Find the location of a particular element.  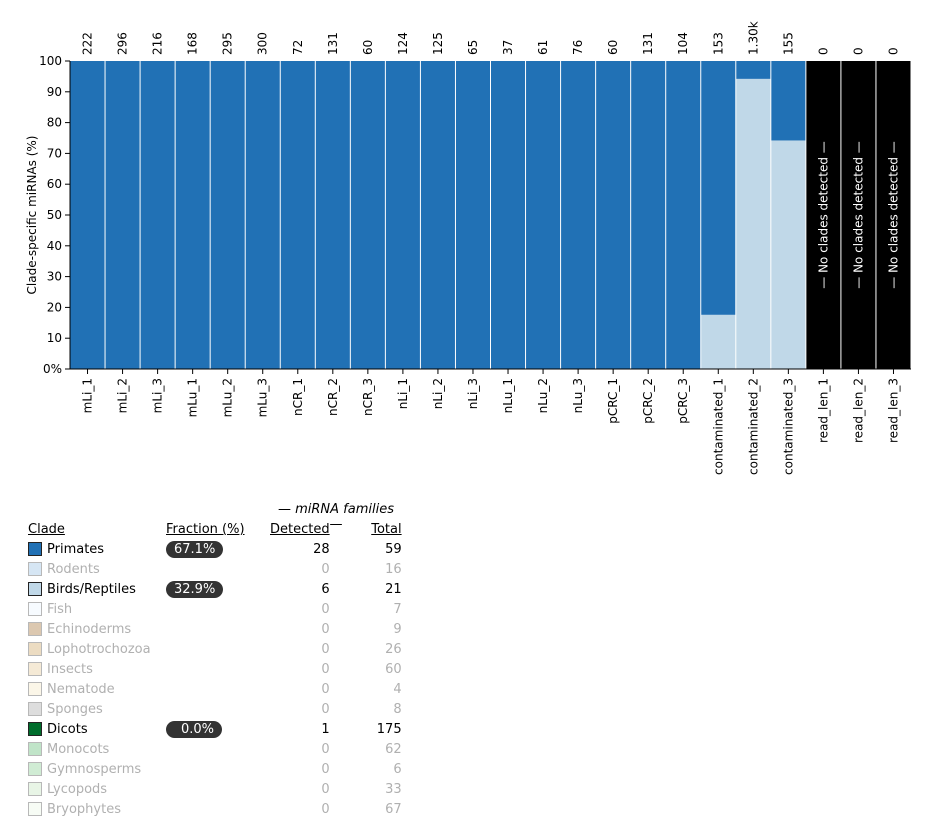

count-label: 104 is located at coordinates (683, 43).